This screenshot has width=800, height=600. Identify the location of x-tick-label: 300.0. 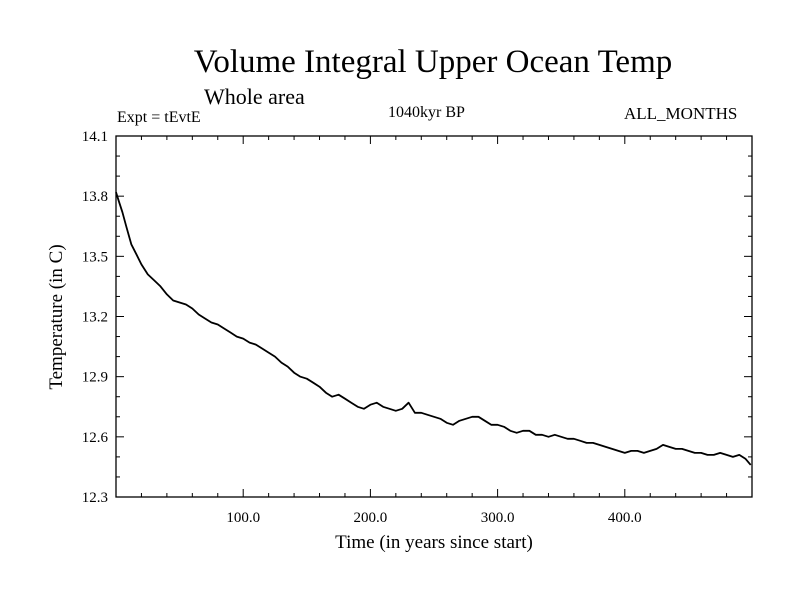
(498, 518).